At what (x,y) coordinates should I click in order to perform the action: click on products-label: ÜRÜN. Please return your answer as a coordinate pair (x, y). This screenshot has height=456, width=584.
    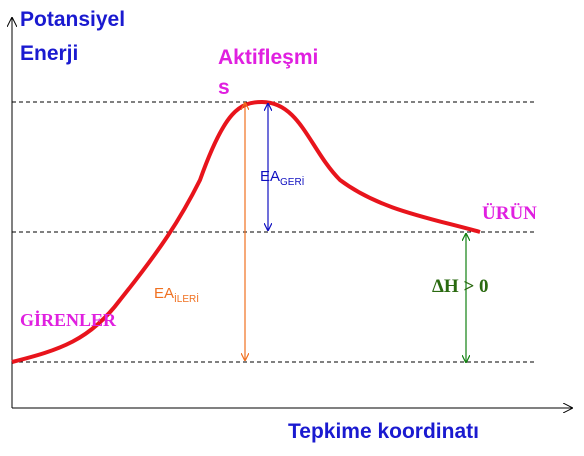
    Looking at the image, I should click on (509, 213).